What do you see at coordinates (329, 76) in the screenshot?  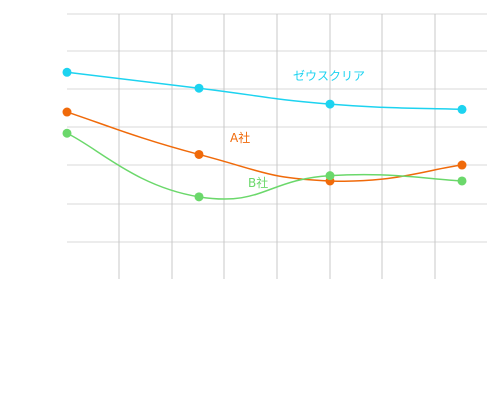 I see `series-label-zeus-clear: ゼウスクリア` at bounding box center [329, 76].